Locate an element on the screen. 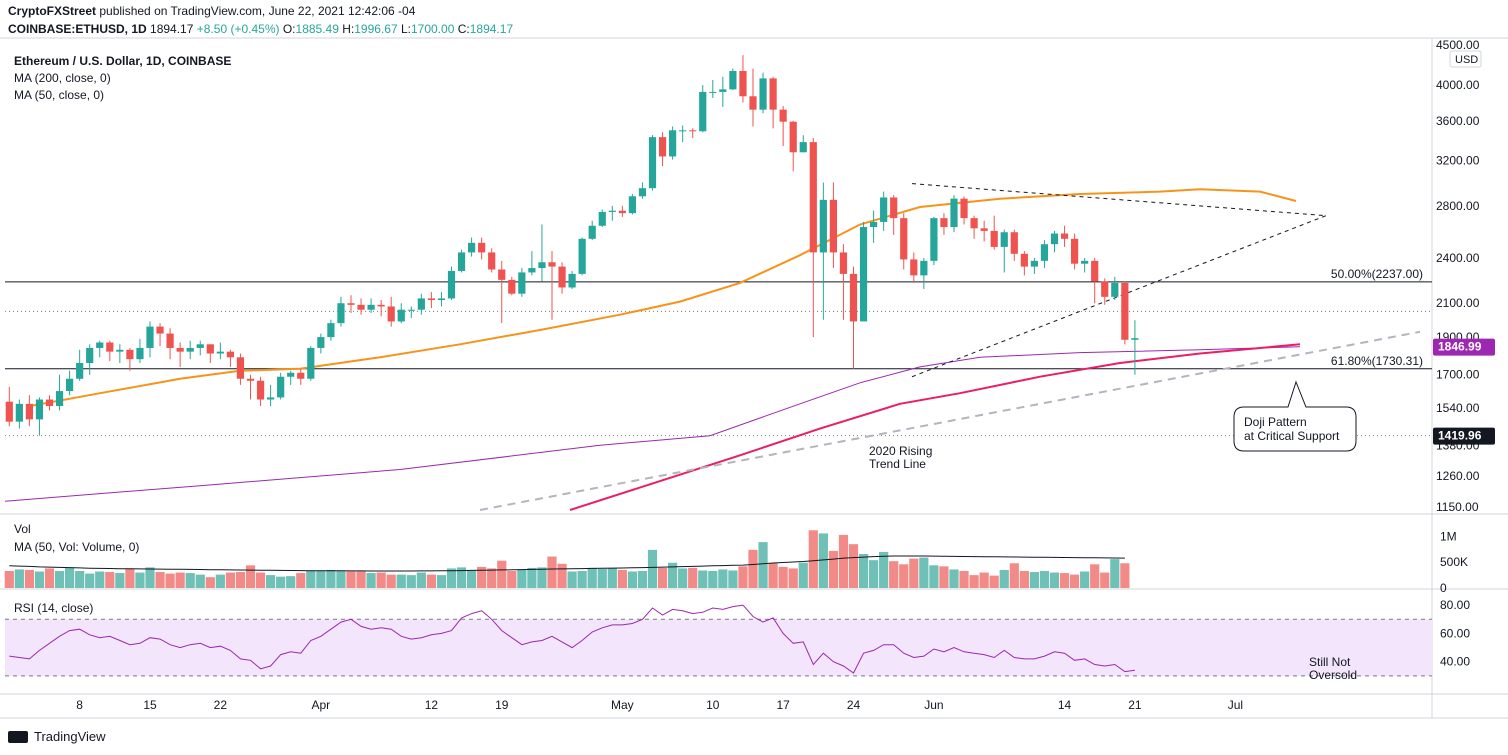 This screenshot has width=1508, height=755. volume-pane-title: Vol is located at coordinates (22, 529).